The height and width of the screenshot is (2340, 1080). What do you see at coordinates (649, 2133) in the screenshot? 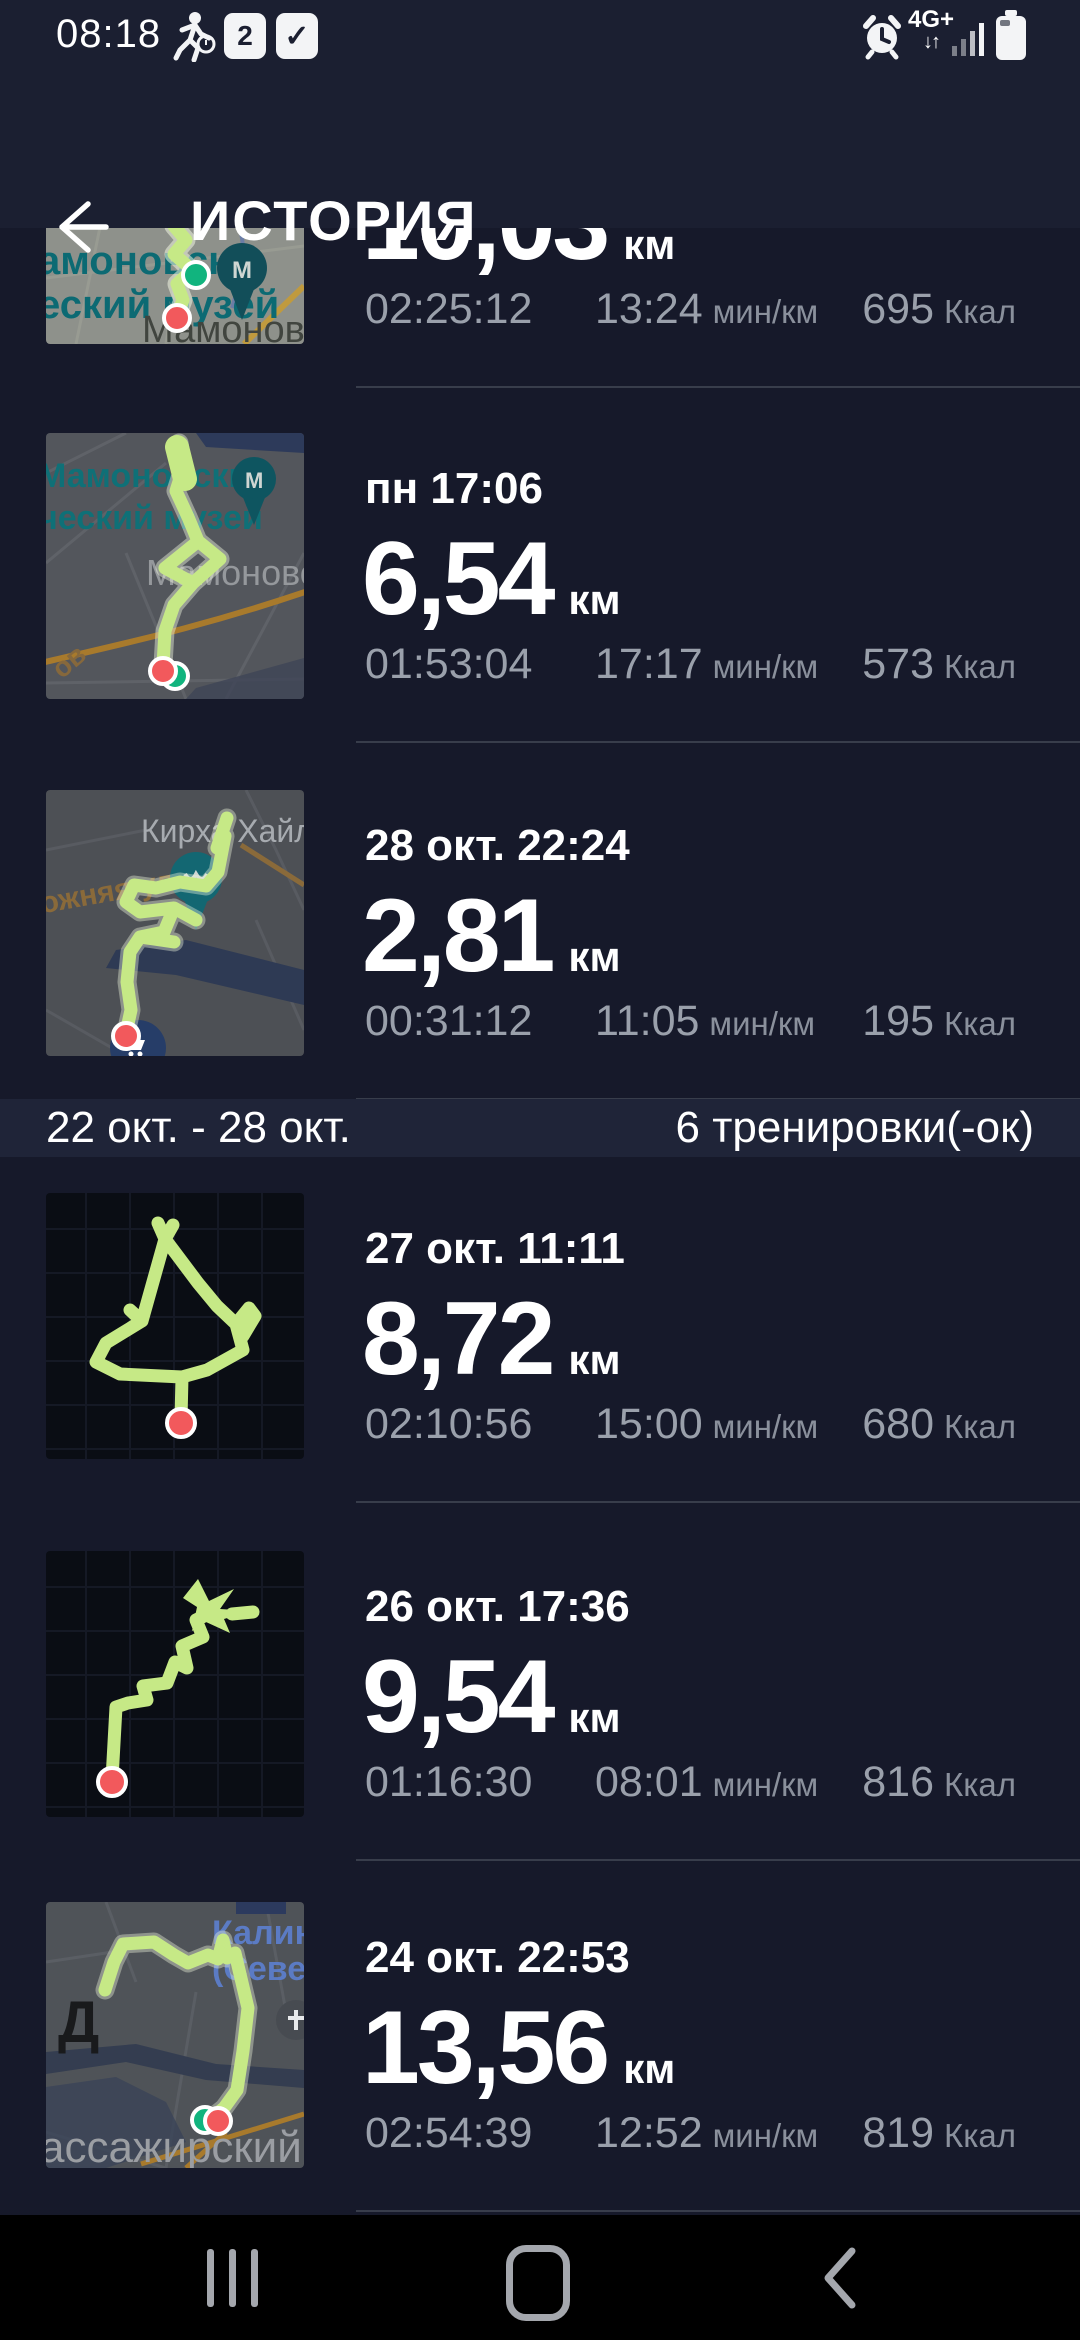
I see `pace-value: 12:52` at bounding box center [649, 2133].